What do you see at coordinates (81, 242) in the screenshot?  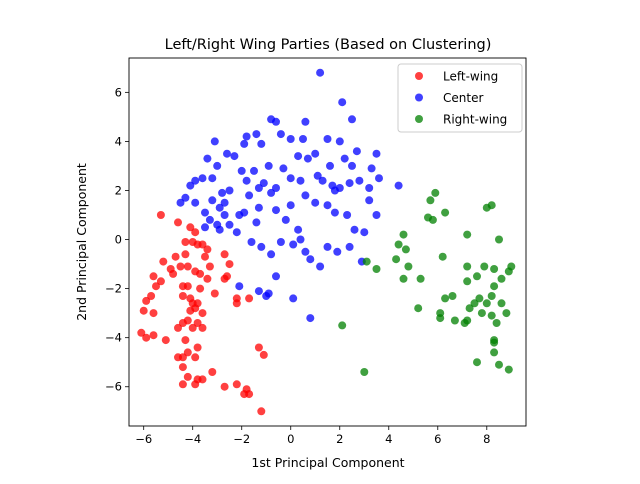 I see `y-axis-label: 2nd Principal Component` at bounding box center [81, 242].